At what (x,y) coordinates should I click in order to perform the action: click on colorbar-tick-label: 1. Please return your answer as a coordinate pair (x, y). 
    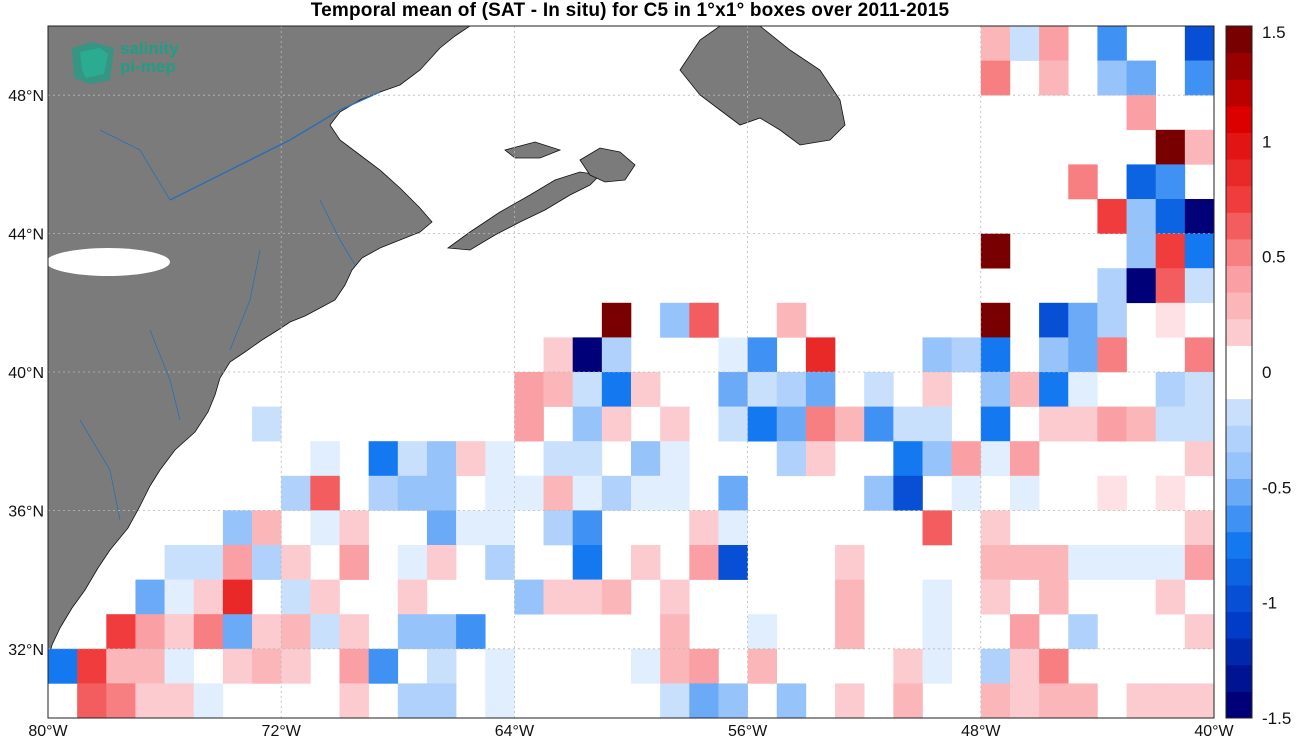
    Looking at the image, I should click on (1266, 141).